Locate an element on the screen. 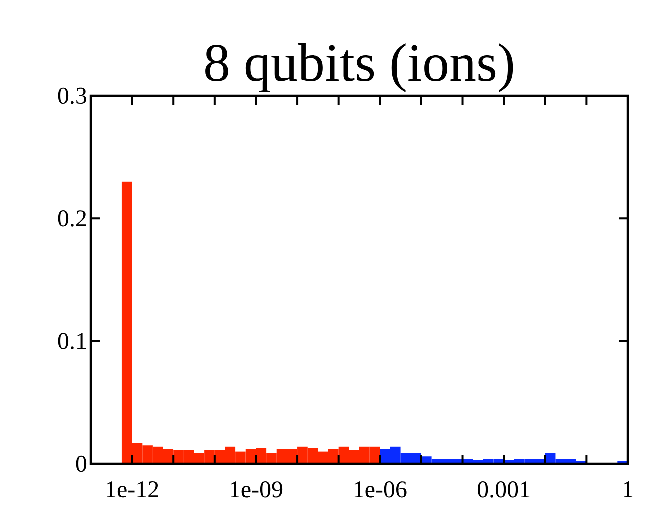 The image size is (654, 531). x-tick-label: 1e-06 is located at coordinates (380, 490).